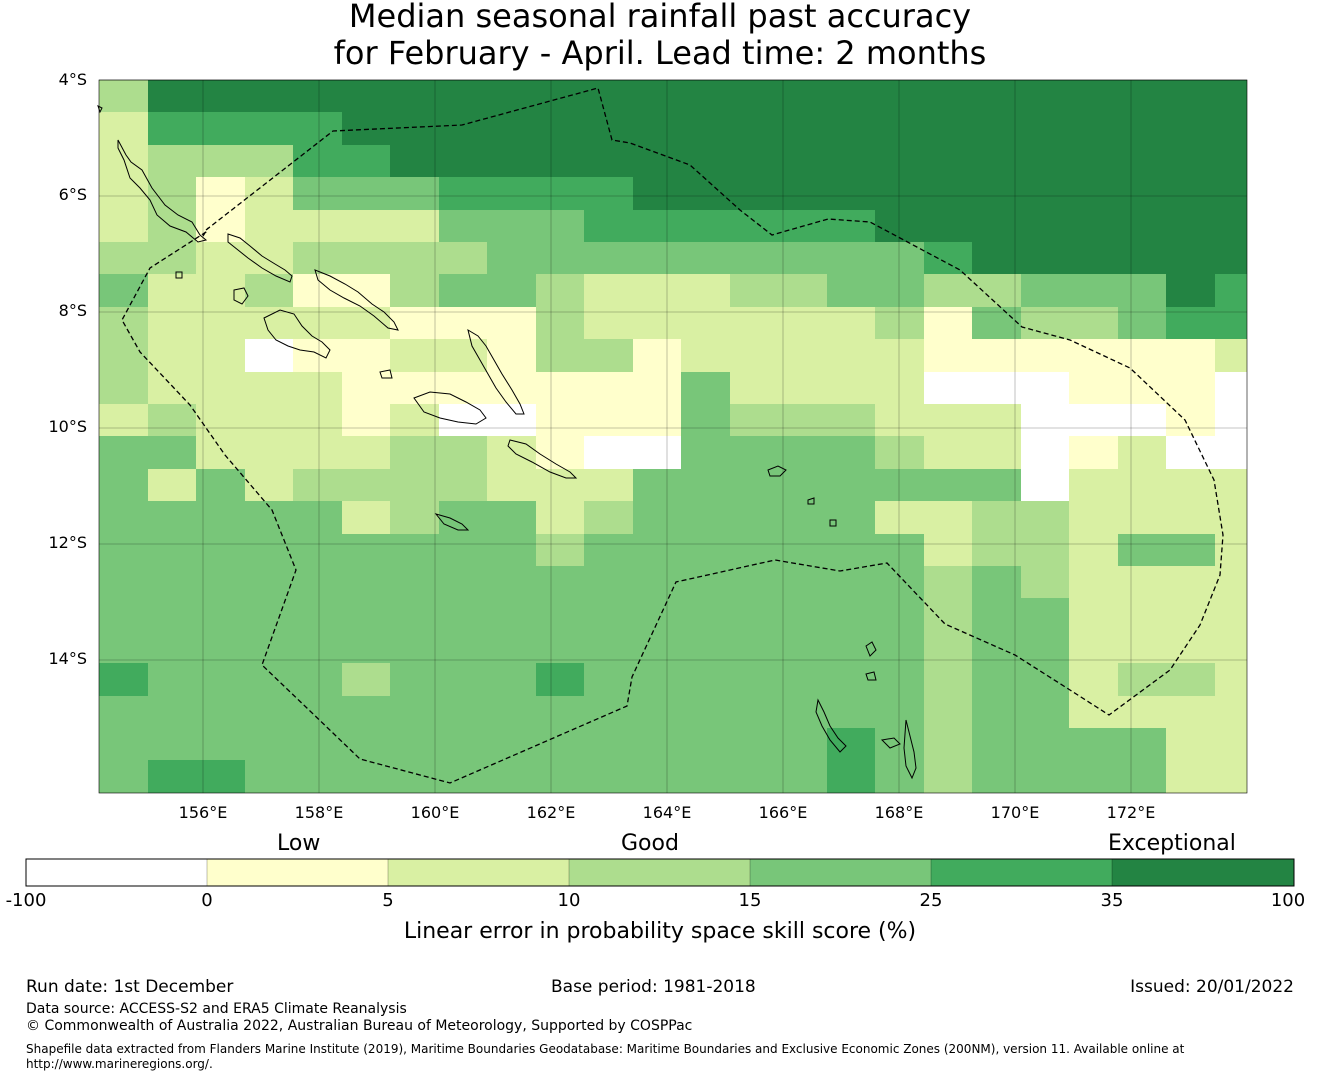 This screenshot has height=1080, width=1320. Describe the element at coordinates (299, 843) in the screenshot. I see `colorbar-category-low: Low` at that location.